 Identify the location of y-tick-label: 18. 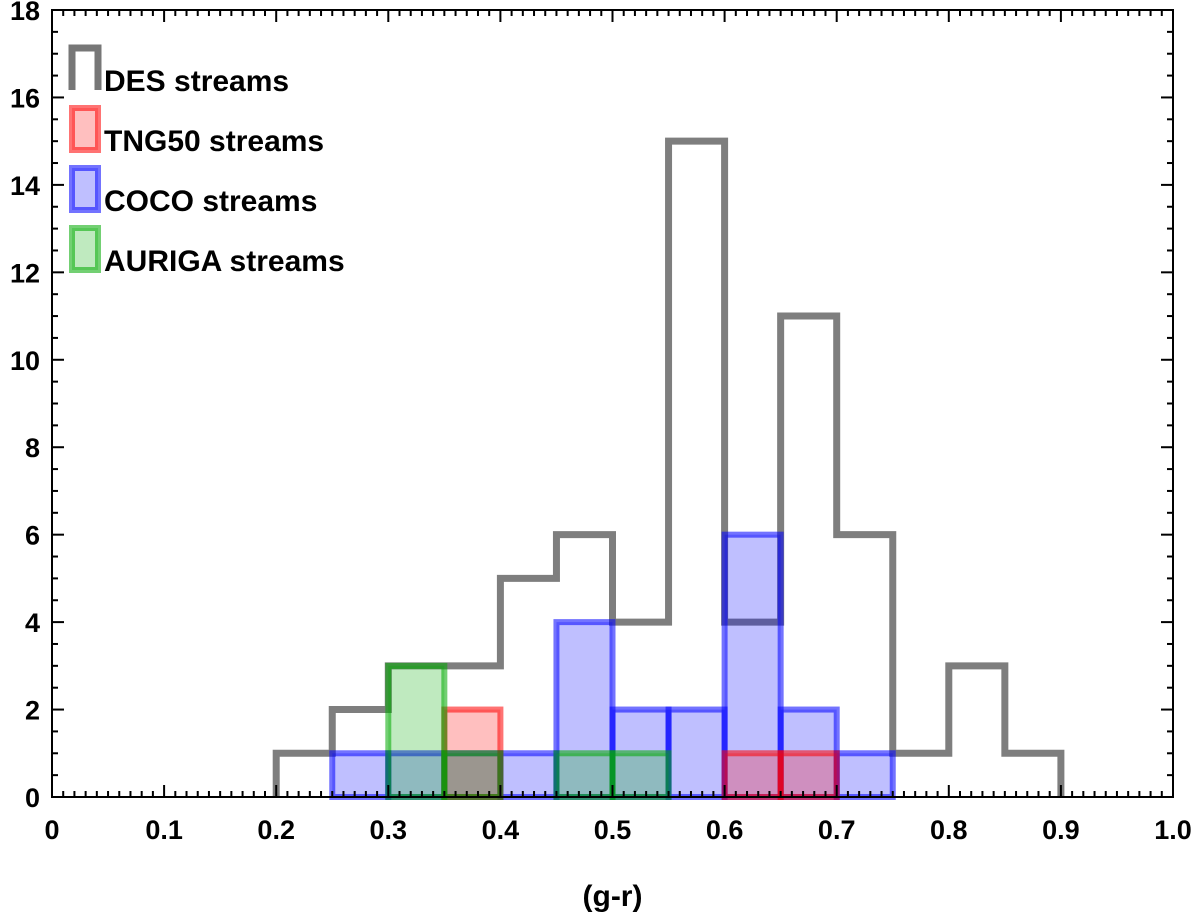
(25, 13).